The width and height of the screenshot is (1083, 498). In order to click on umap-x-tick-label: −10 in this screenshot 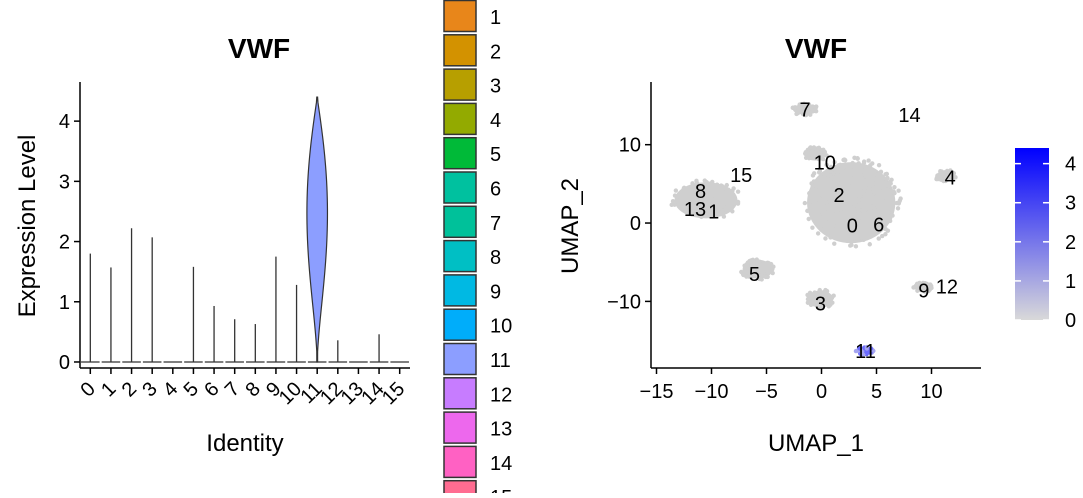, I will do `click(712, 392)`.